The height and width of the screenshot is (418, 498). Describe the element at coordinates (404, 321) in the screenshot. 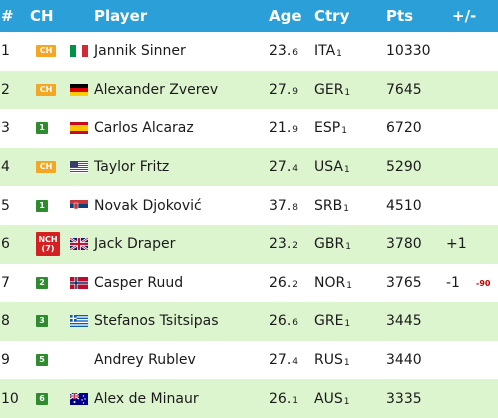

I see `points-cell: 3445` at that location.